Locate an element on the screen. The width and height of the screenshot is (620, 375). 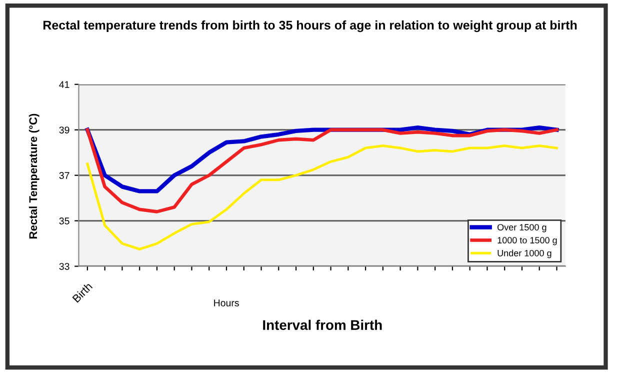
chart-title: Rectal temperature trends from birth to 35 hours of age in relation to weight group at birth is located at coordinates (310, 26).